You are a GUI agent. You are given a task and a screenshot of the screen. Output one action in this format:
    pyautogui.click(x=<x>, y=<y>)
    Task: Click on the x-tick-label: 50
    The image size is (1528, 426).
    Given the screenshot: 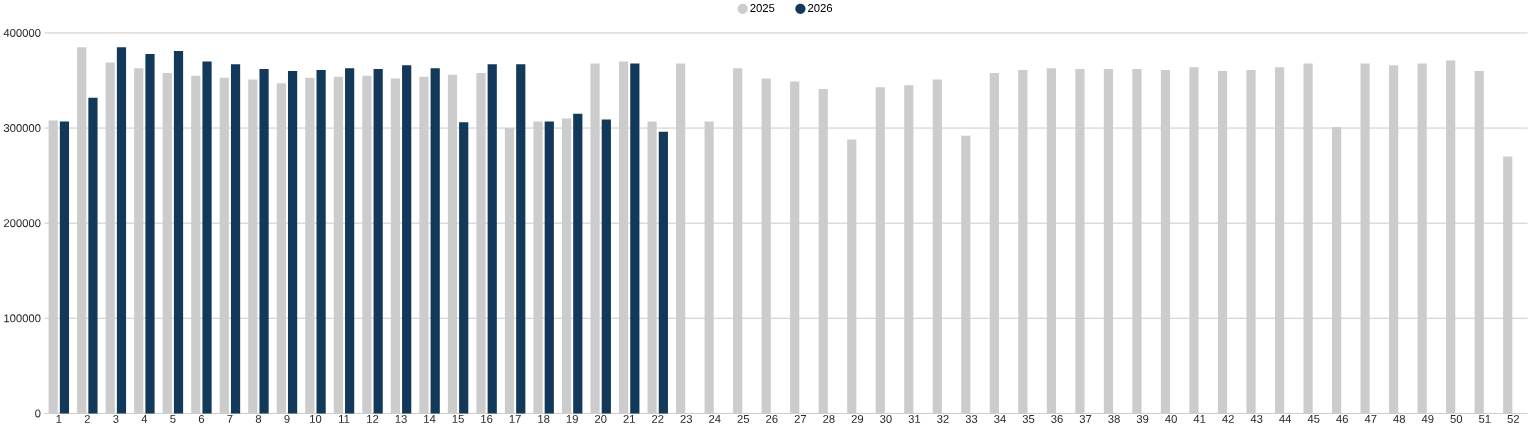 What is the action you would take?
    pyautogui.click(x=1456, y=418)
    